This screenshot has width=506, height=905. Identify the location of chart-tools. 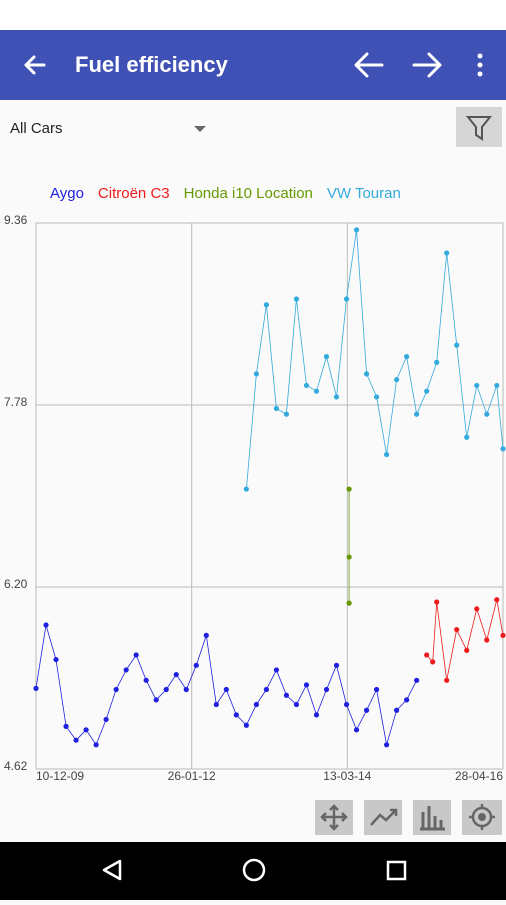
(408, 817).